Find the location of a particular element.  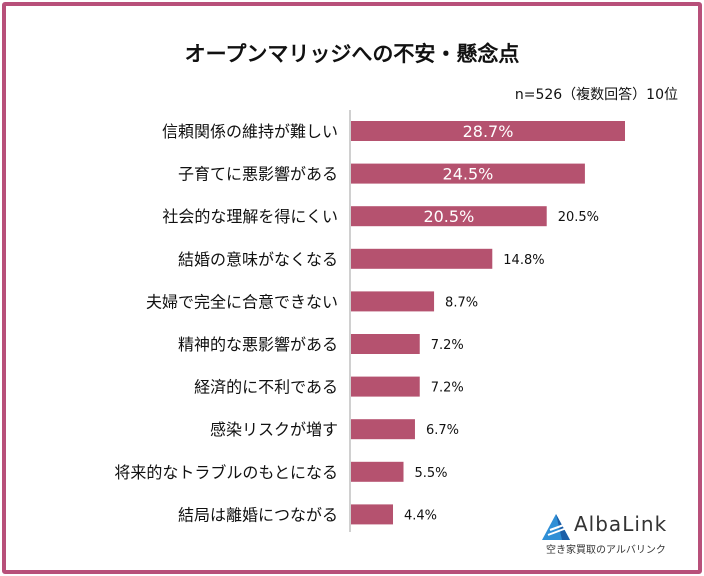

category-label: 結婚の意味がなくなる is located at coordinates (258, 259).